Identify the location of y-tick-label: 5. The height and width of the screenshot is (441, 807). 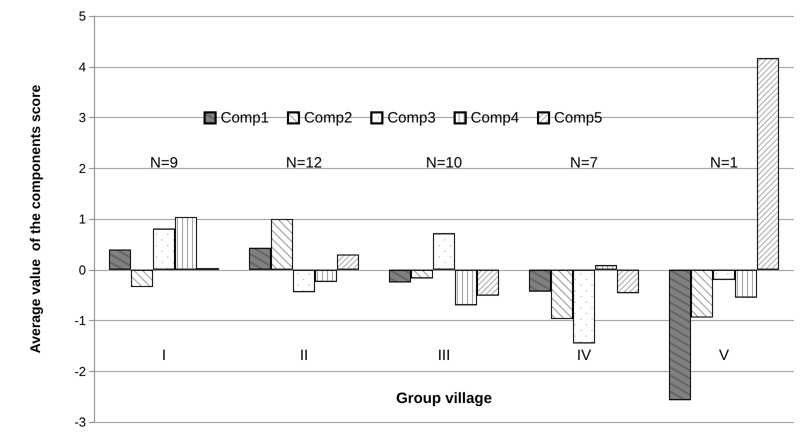
(82, 16).